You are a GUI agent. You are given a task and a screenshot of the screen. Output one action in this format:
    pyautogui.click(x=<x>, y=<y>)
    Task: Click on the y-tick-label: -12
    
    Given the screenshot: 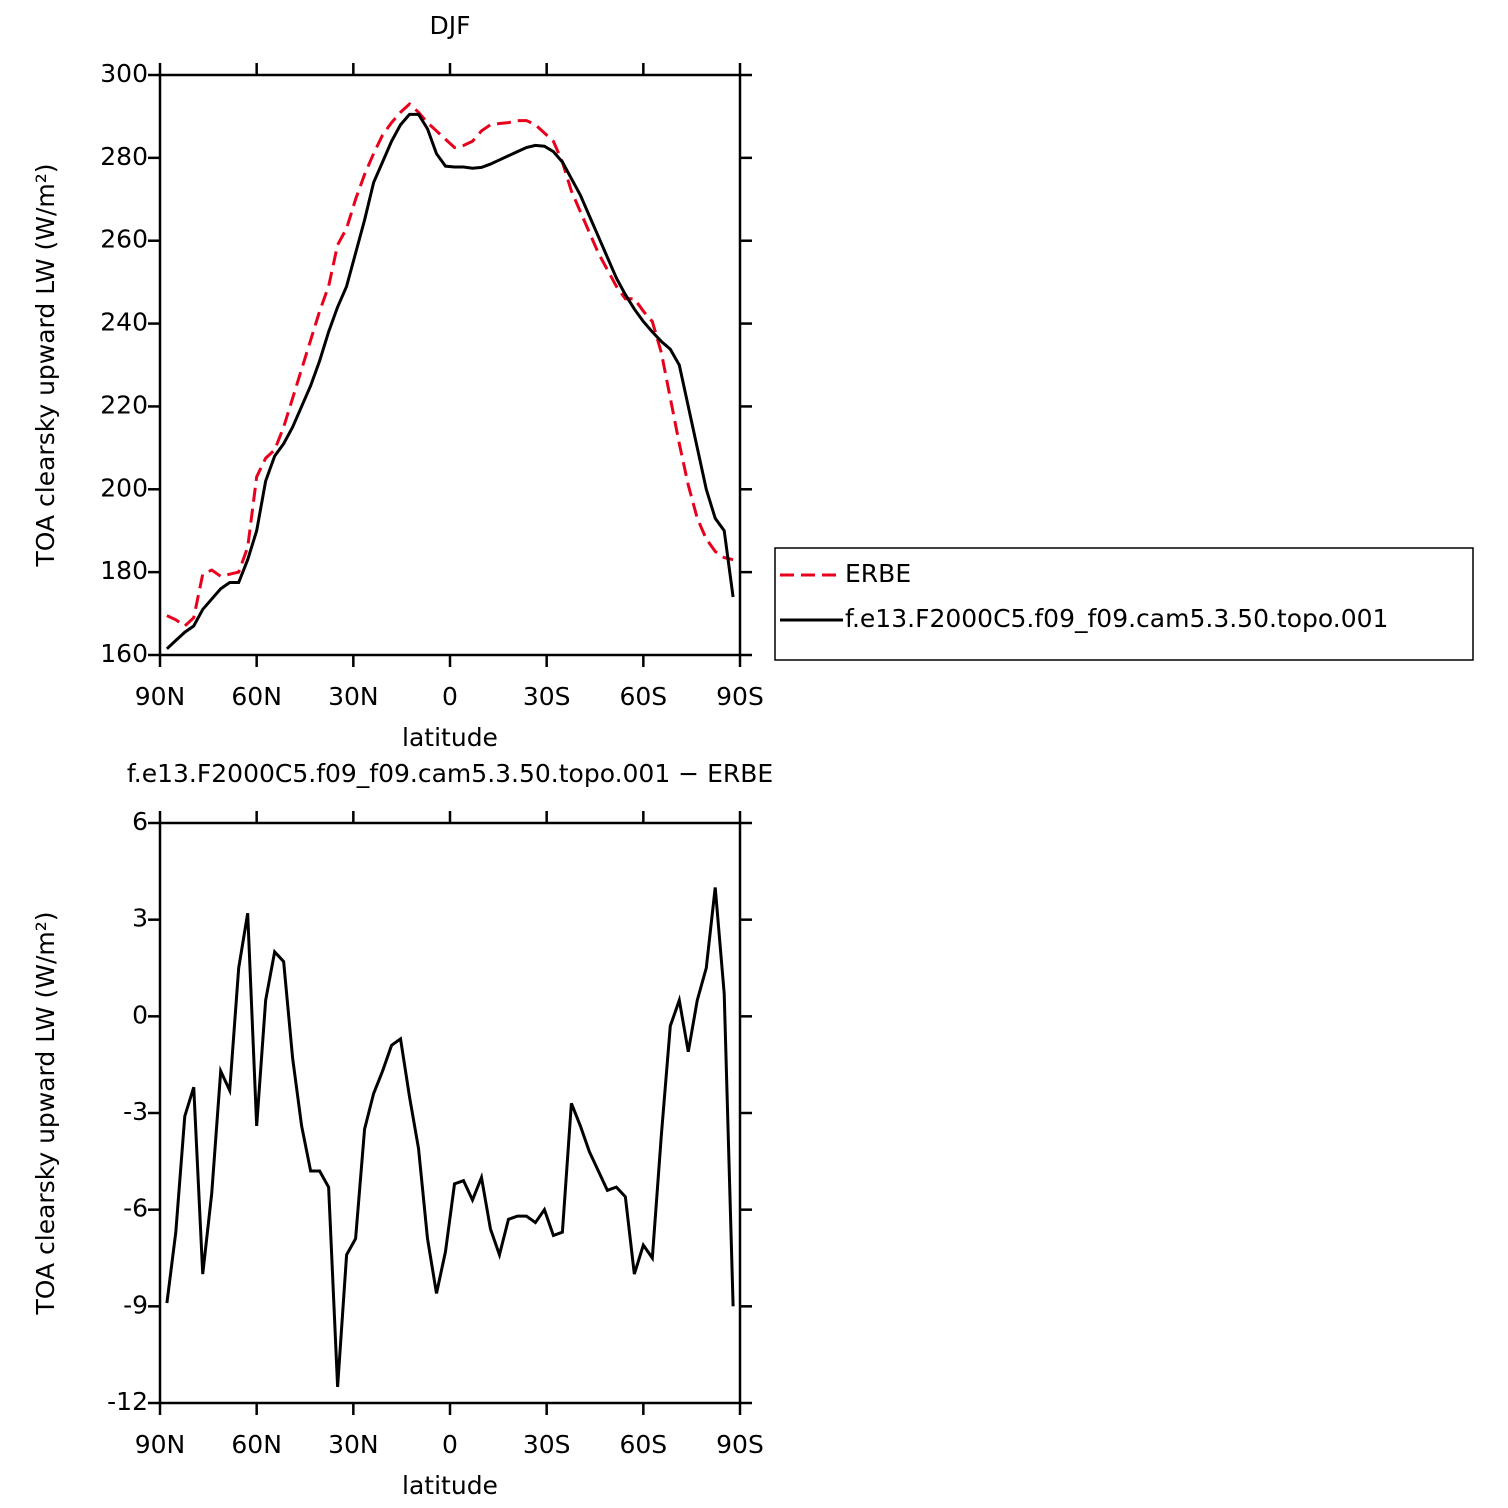 What is the action you would take?
    pyautogui.click(x=127, y=1401)
    